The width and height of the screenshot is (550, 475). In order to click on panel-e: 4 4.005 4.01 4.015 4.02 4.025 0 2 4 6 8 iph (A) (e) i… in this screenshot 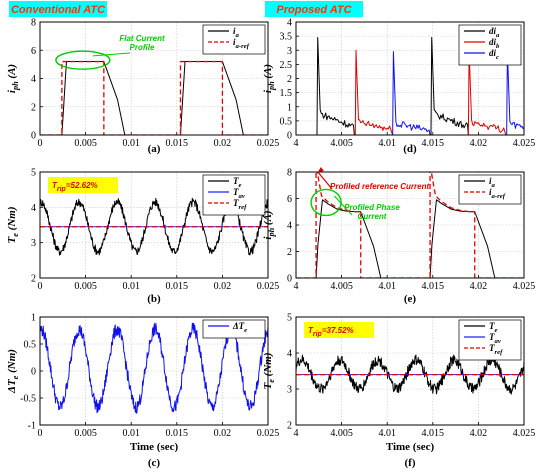, I will do `click(399, 236)`.